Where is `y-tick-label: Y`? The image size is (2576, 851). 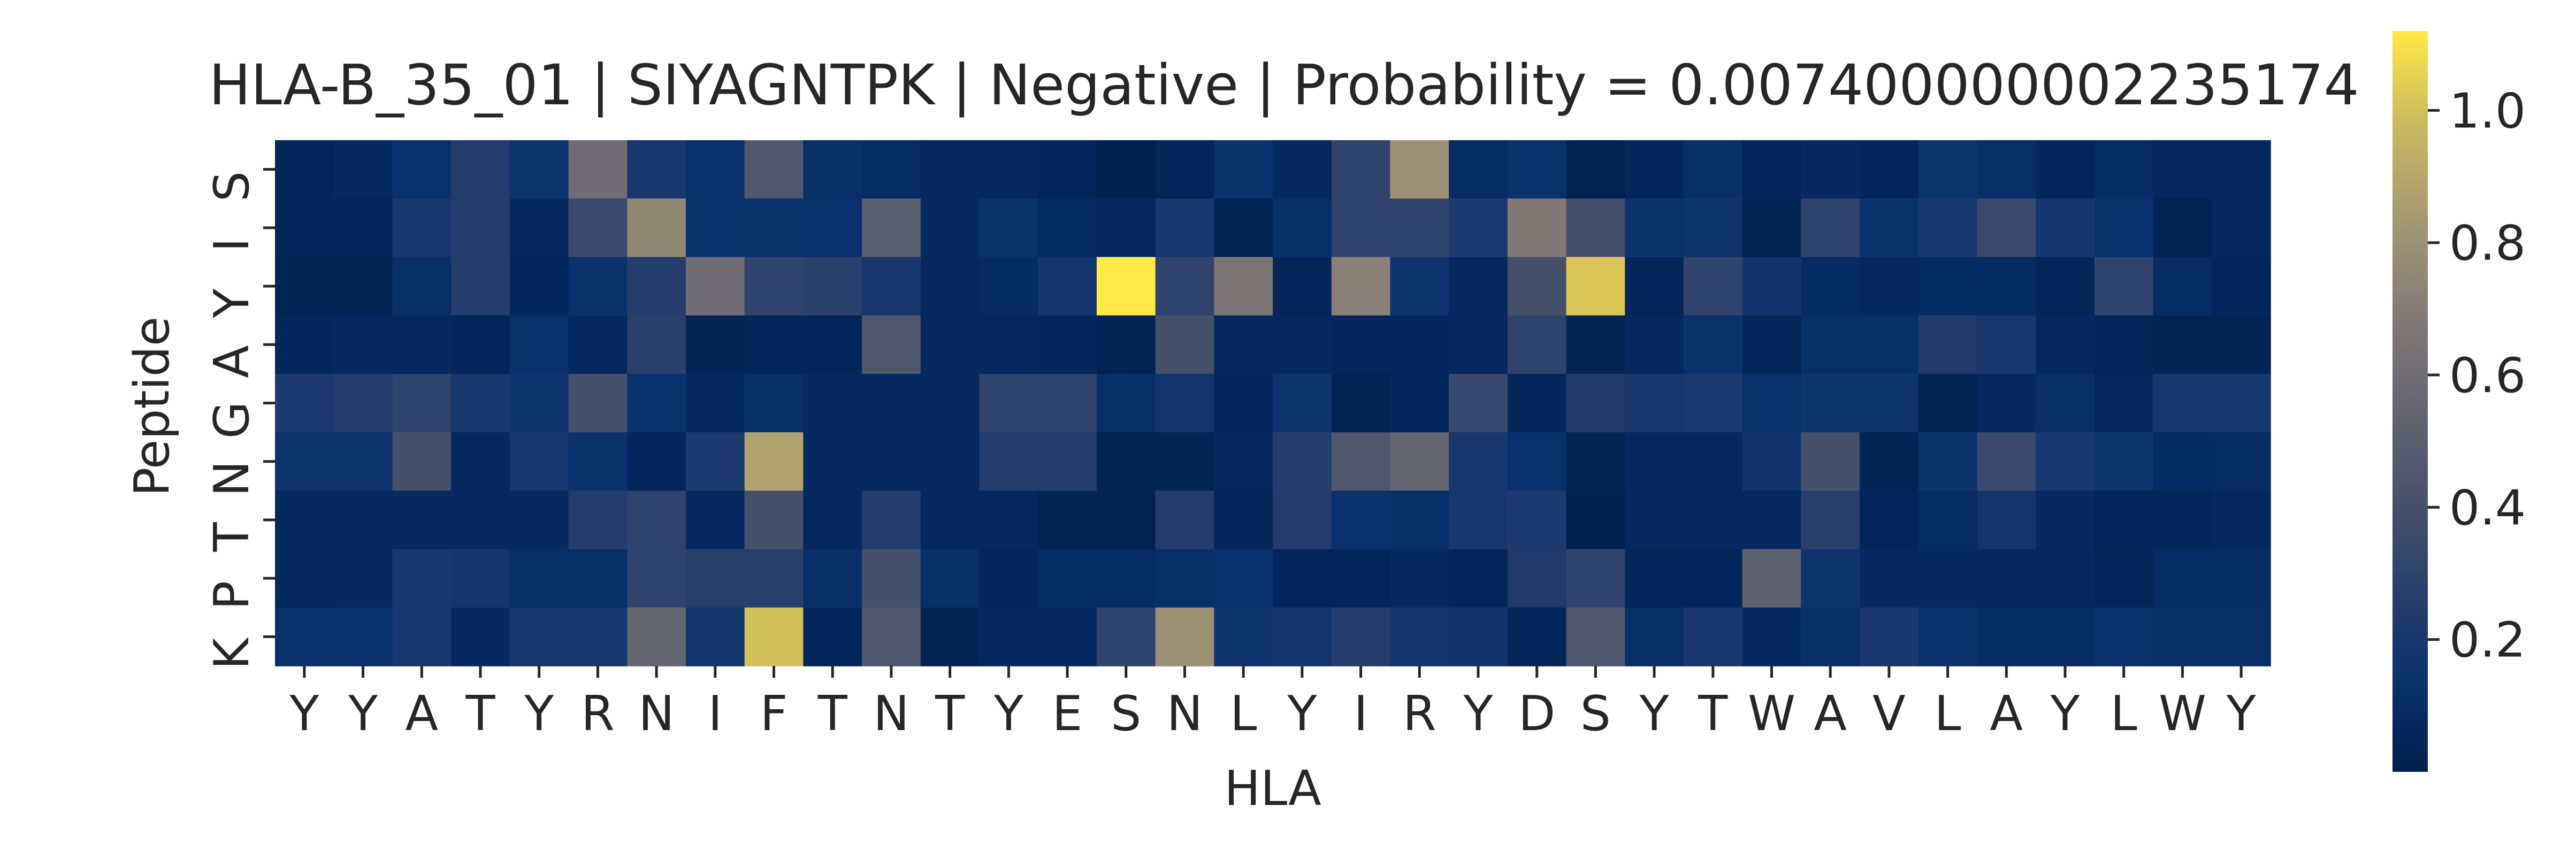
y-tick-label: Y is located at coordinates (232, 303).